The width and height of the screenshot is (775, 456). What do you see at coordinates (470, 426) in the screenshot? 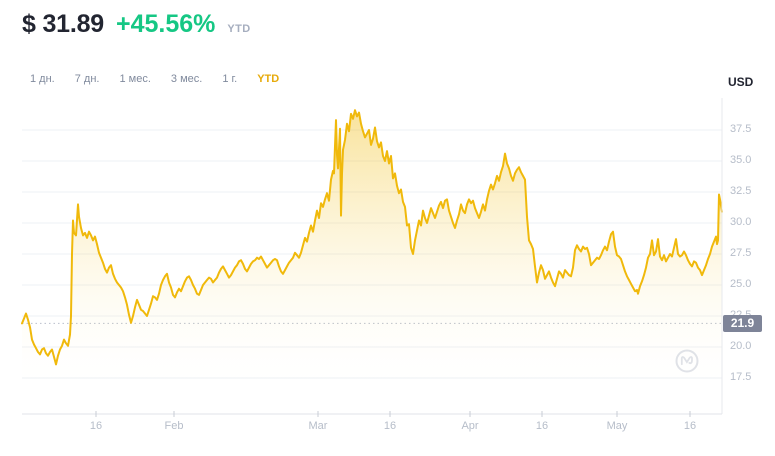
I see `x-axis-label: Apr` at bounding box center [470, 426].